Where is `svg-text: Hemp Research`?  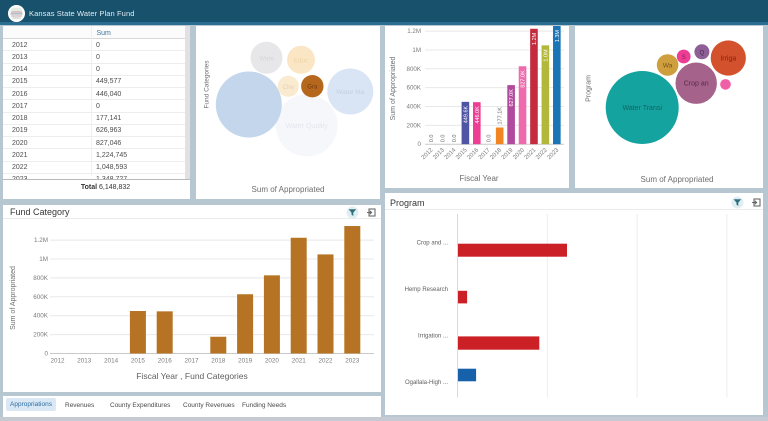 svg-text: Hemp Research is located at coordinates (426, 290).